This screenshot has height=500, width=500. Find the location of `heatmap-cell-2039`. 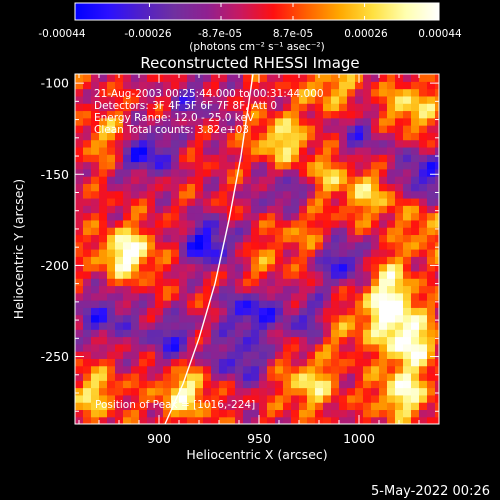

heatmap-cell-2039 is located at coordinates (415, 253).